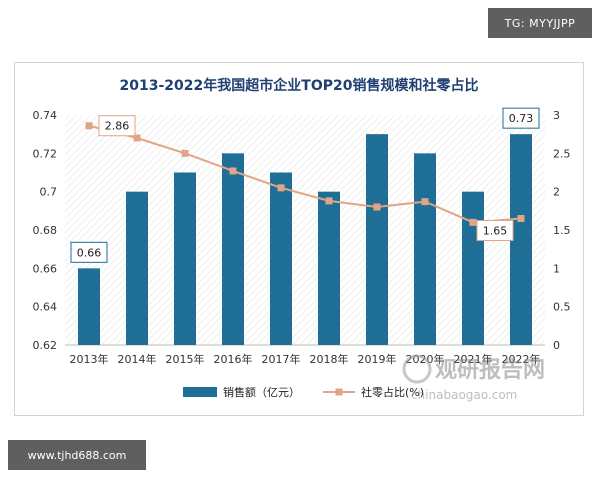  I want to click on left-axis-tick-label: 0.62, so click(45, 345).